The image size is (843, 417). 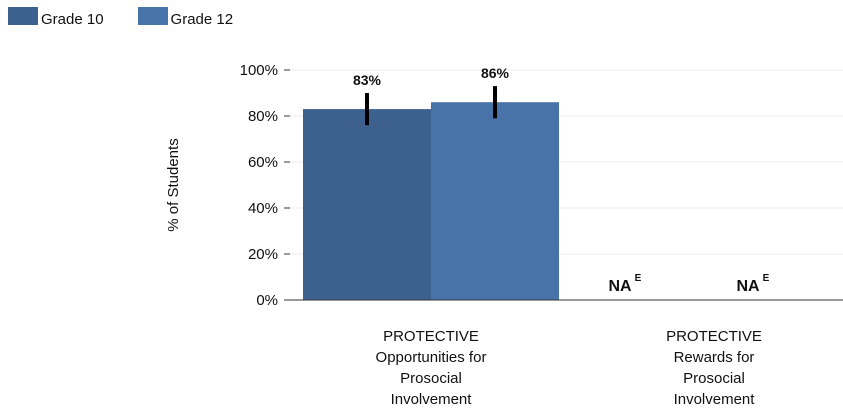 What do you see at coordinates (495, 73) in the screenshot?
I see `data-label: 86%` at bounding box center [495, 73].